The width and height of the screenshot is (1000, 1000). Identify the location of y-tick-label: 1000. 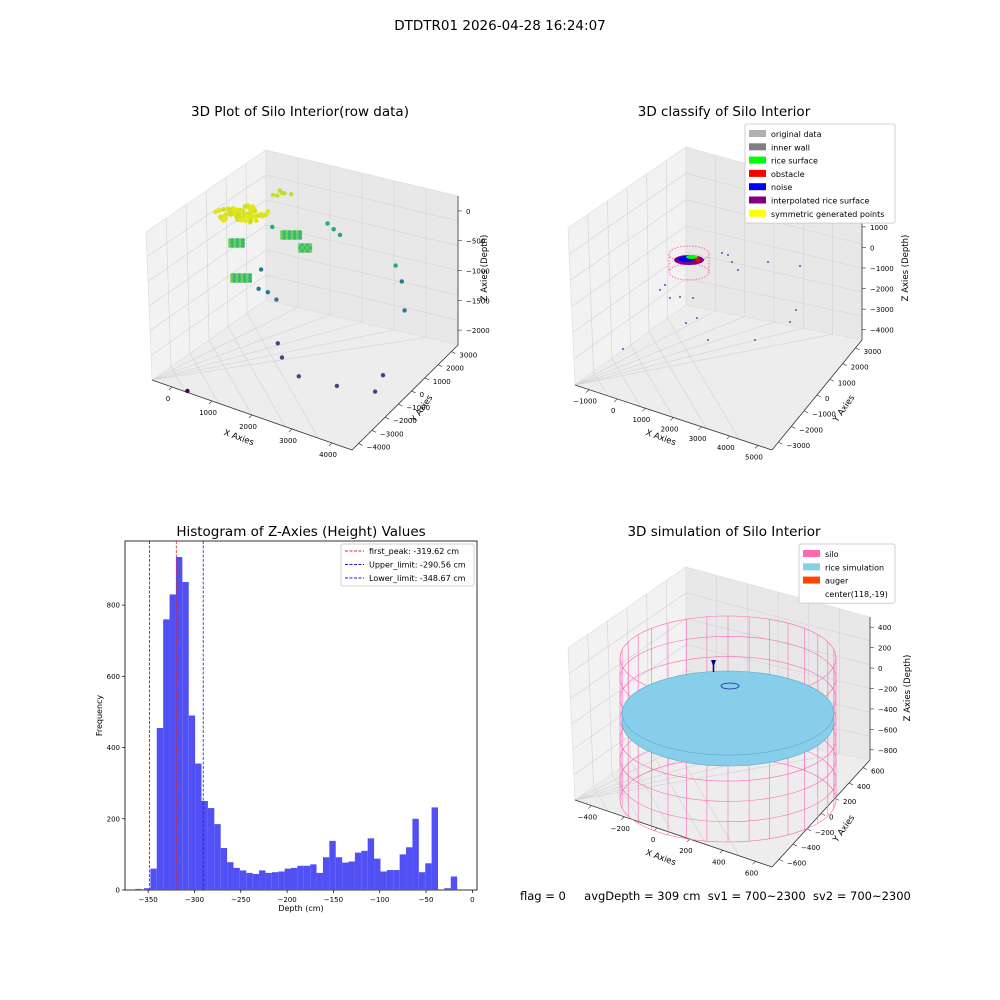
(442, 382).